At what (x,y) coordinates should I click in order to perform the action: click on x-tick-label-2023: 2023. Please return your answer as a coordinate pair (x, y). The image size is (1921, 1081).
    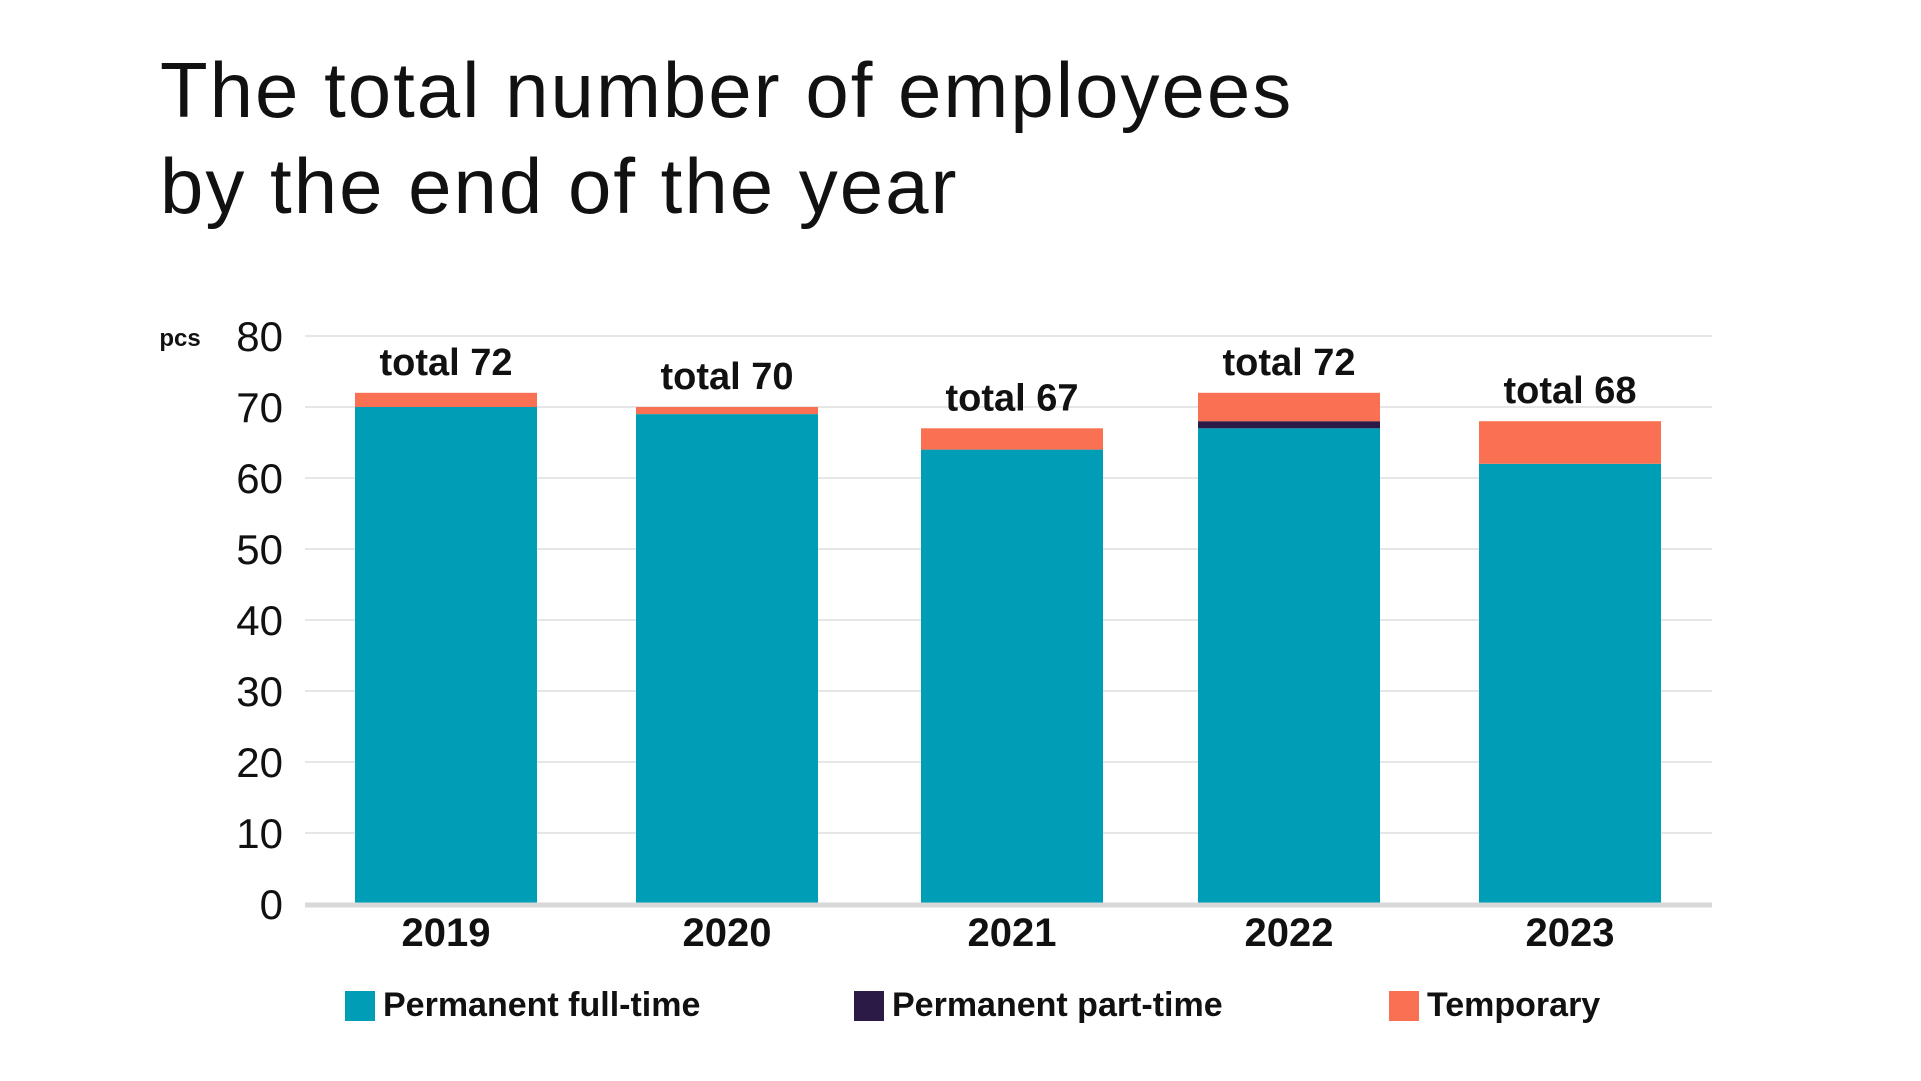
    Looking at the image, I should click on (1570, 933).